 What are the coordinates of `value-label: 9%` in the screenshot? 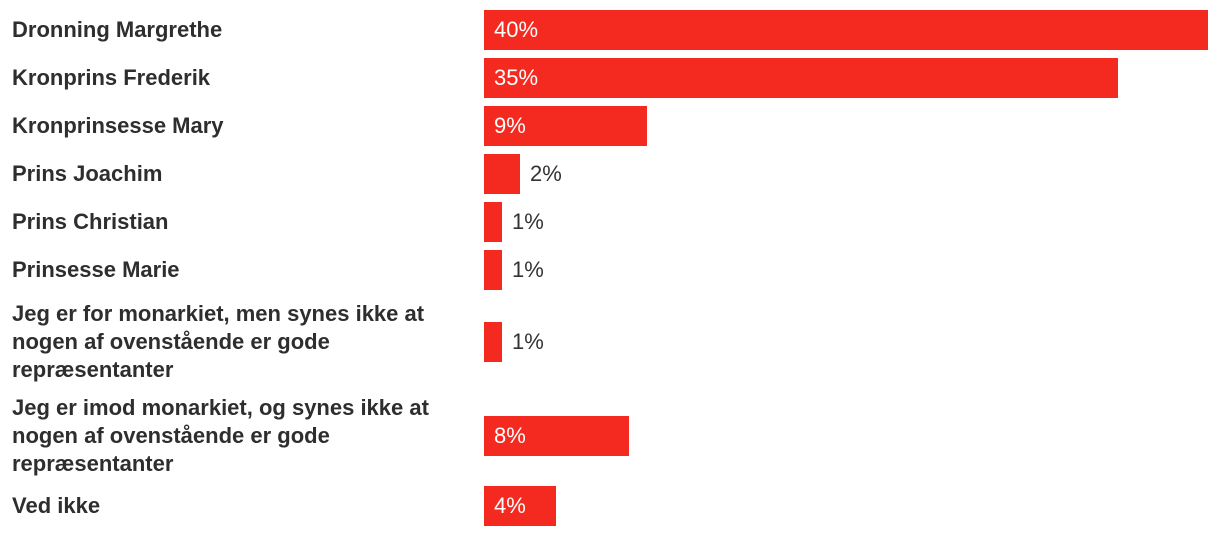 It's located at (510, 125).